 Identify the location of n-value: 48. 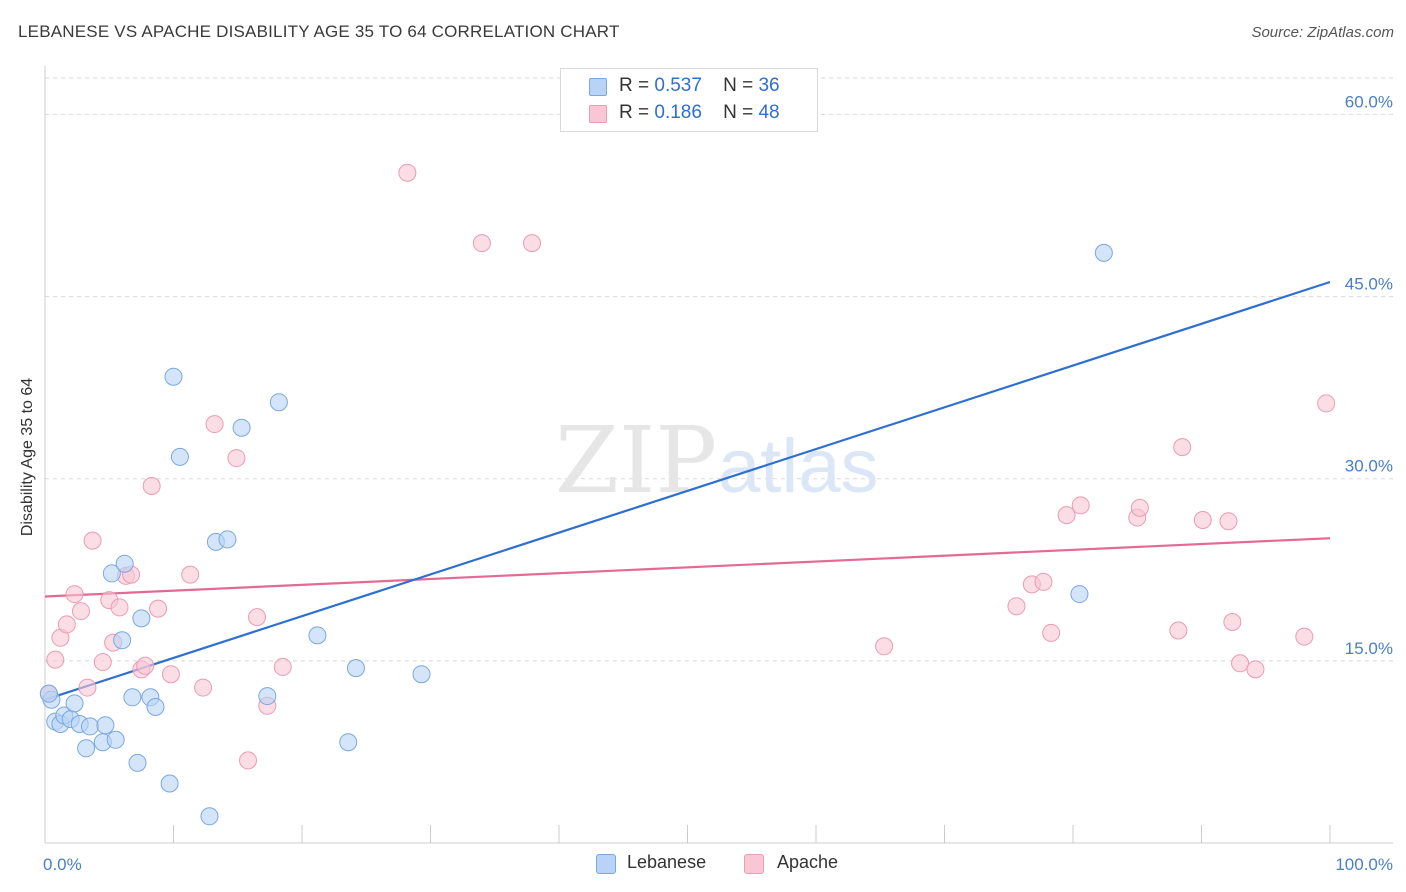
(769, 112).